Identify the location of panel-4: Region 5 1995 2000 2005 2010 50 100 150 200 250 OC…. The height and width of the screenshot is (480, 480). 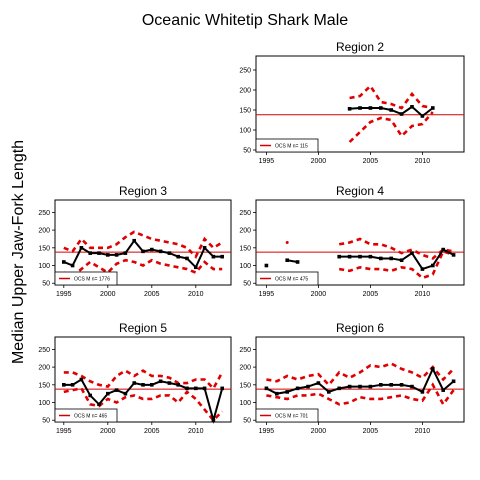
(135, 378).